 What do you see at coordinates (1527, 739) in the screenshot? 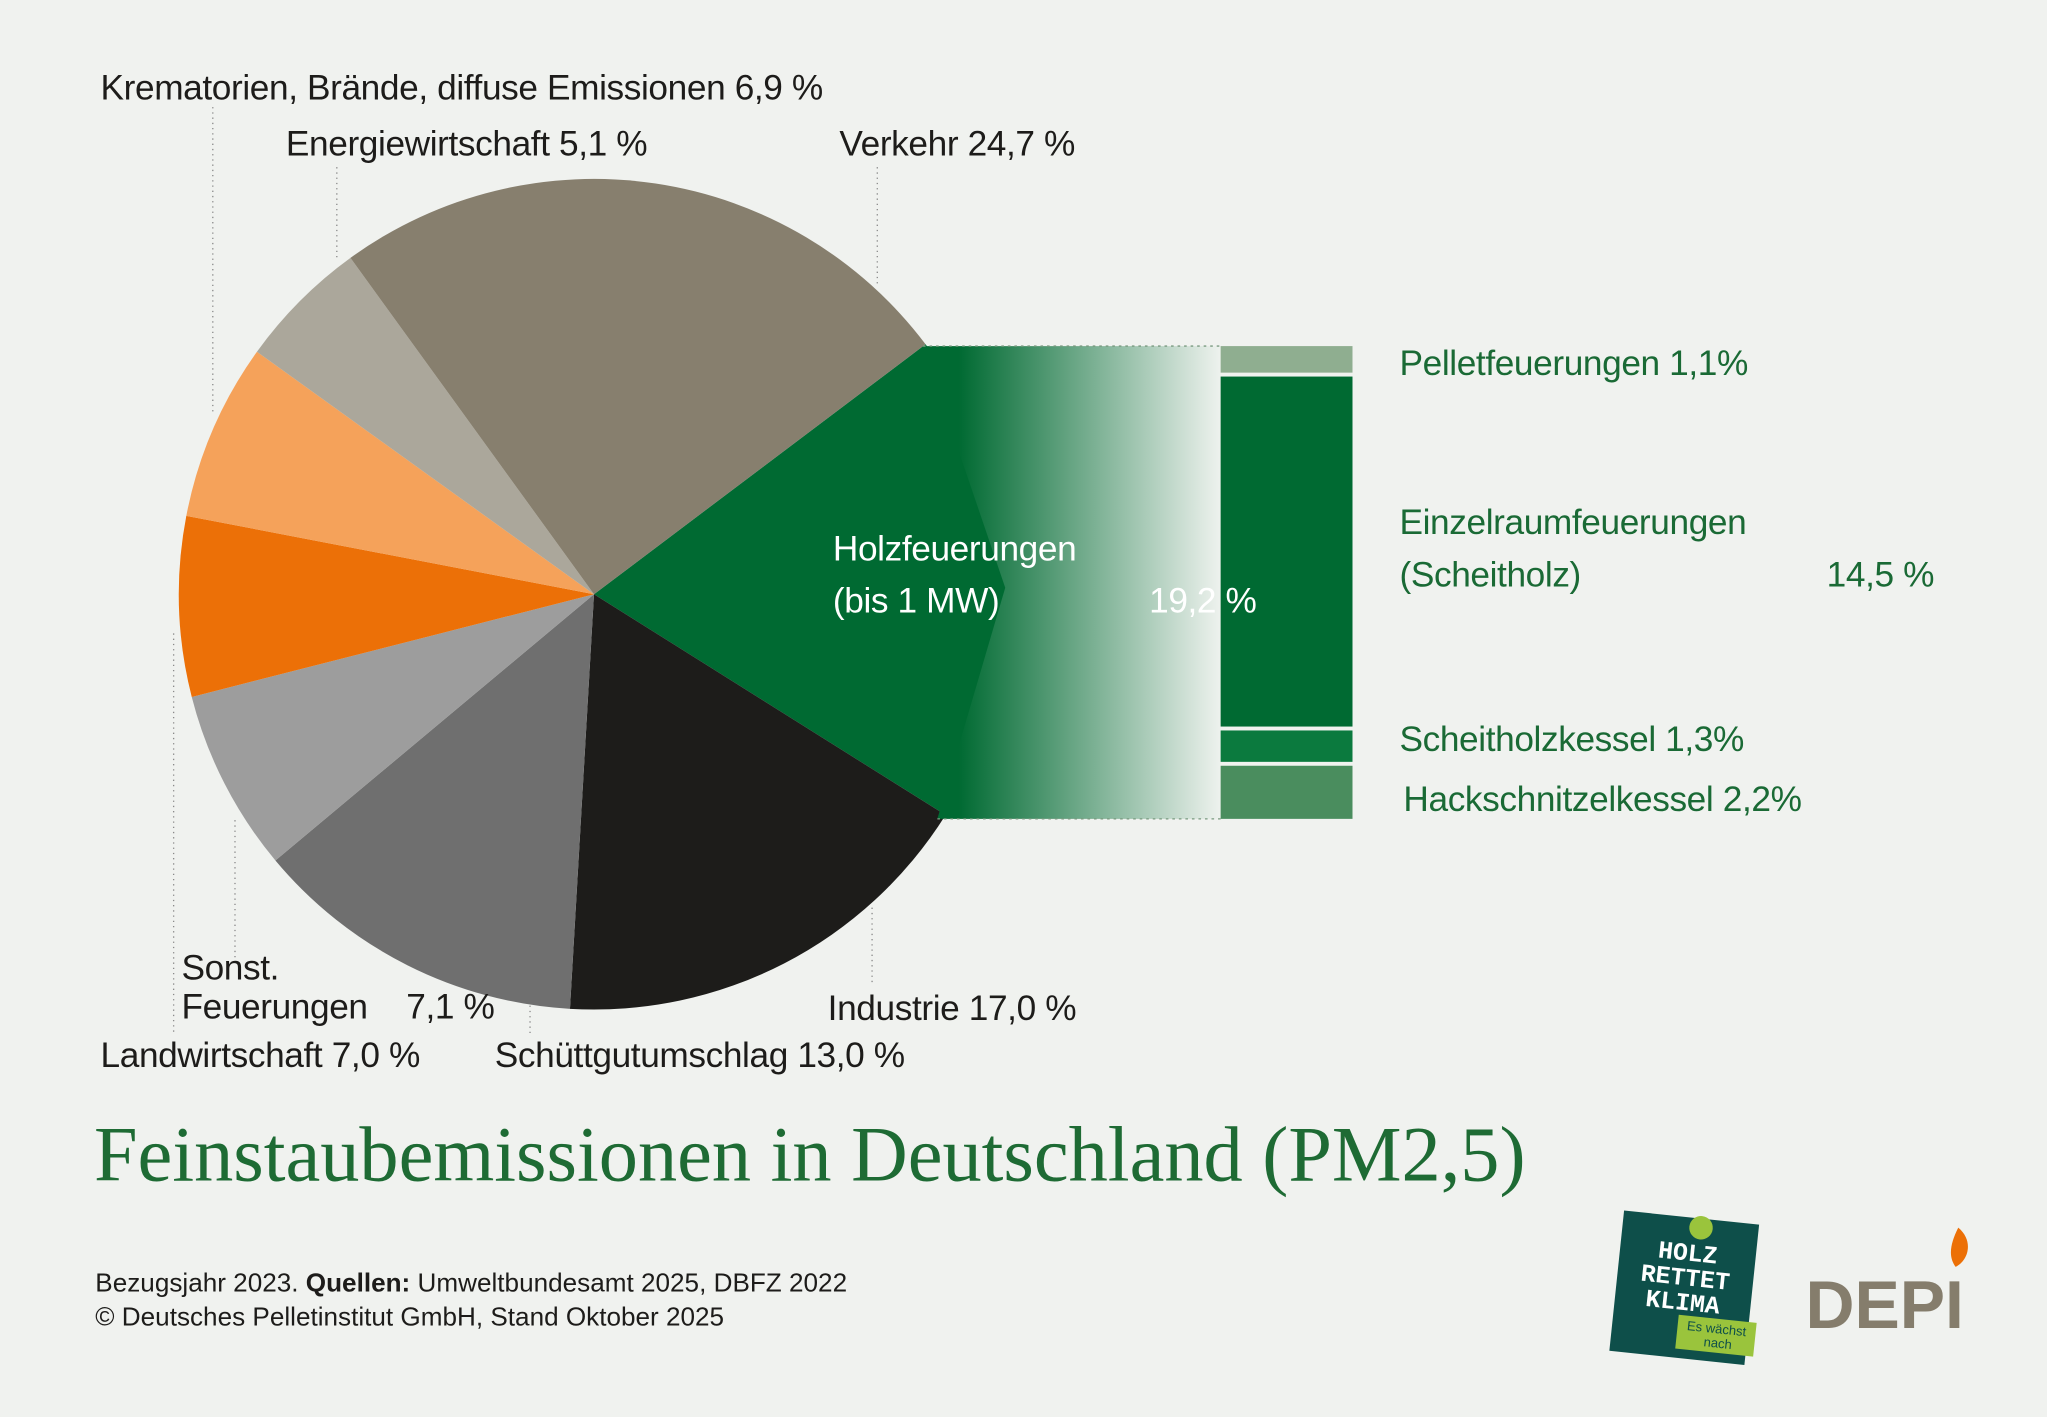
I see `category-label: Scheitholzkessel` at bounding box center [1527, 739].